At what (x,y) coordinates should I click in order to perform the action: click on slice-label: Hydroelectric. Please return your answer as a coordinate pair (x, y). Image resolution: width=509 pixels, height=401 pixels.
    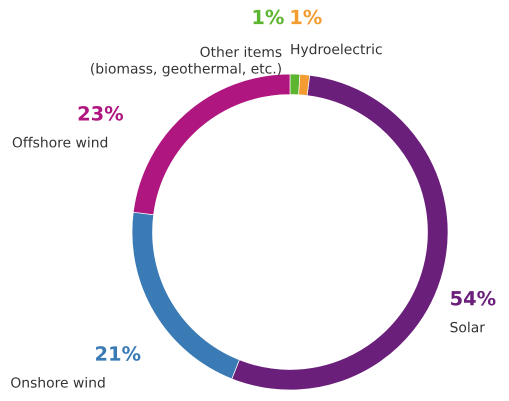
    Looking at the image, I should click on (336, 51).